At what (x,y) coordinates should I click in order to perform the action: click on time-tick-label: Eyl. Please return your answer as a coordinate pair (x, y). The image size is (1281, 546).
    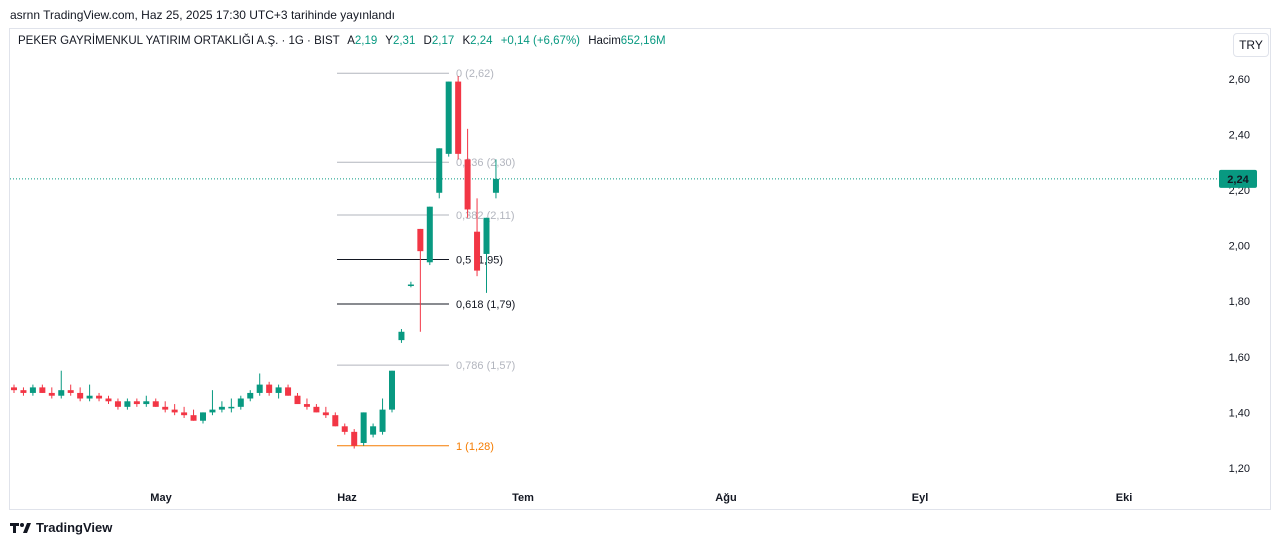
    Looking at the image, I should click on (920, 498).